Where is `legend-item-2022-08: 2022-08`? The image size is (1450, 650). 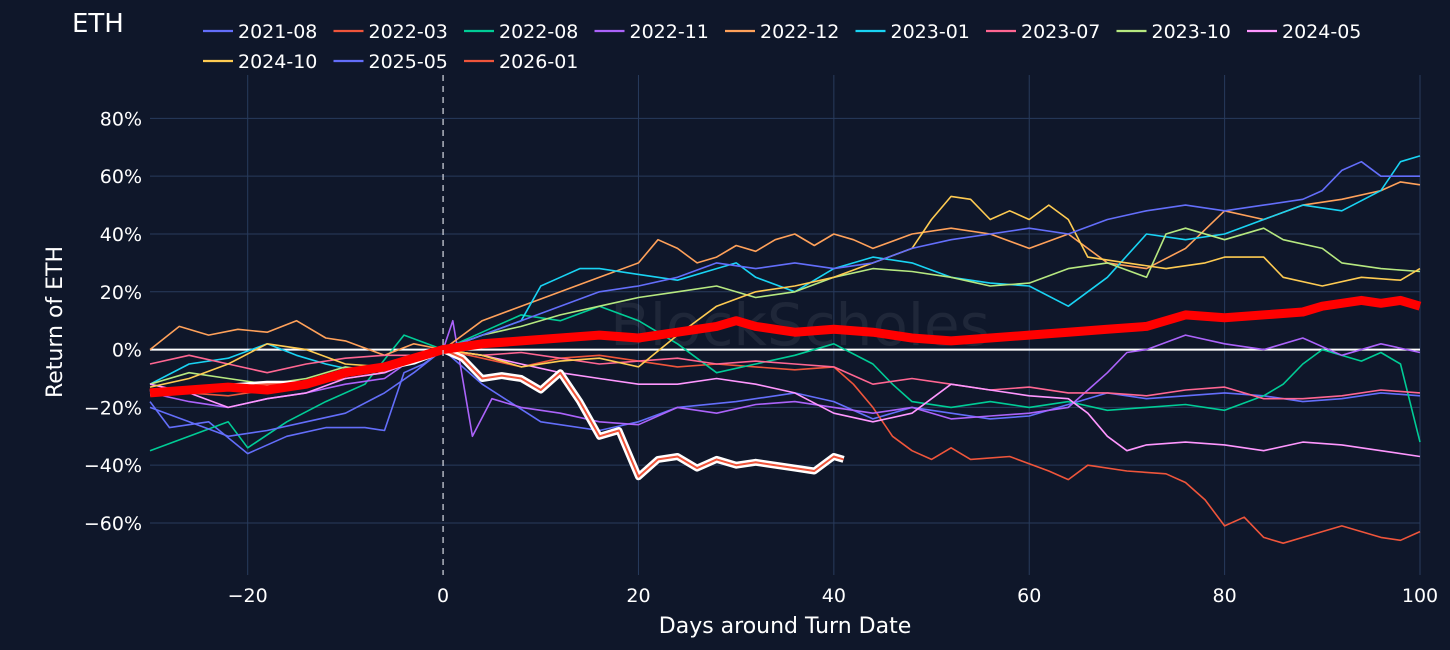 legend-item-2022-08: 2022-08 is located at coordinates (521, 32).